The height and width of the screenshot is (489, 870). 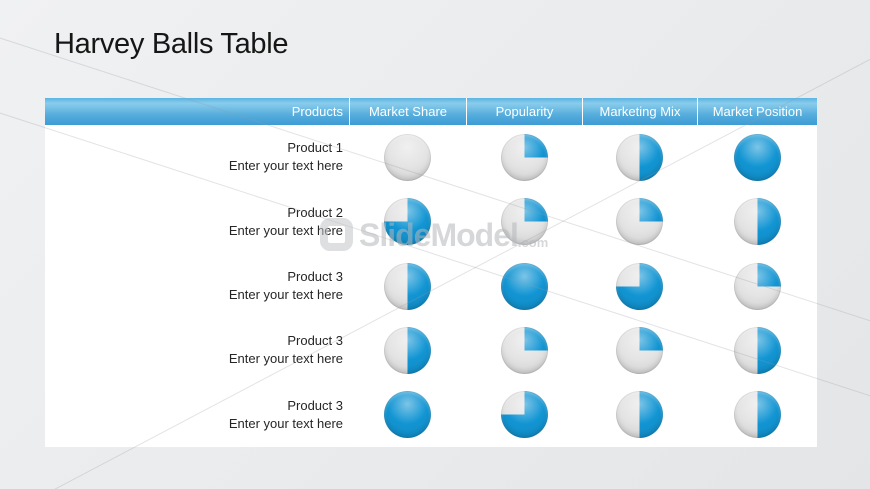 What do you see at coordinates (524, 111) in the screenshot?
I see `column-header-popularity: Popularity` at bounding box center [524, 111].